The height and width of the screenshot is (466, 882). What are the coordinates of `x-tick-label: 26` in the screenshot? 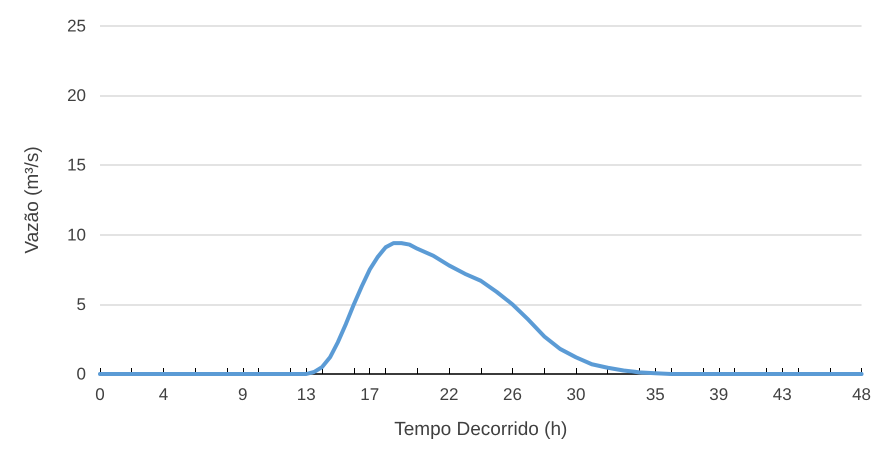 It's located at (512, 394).